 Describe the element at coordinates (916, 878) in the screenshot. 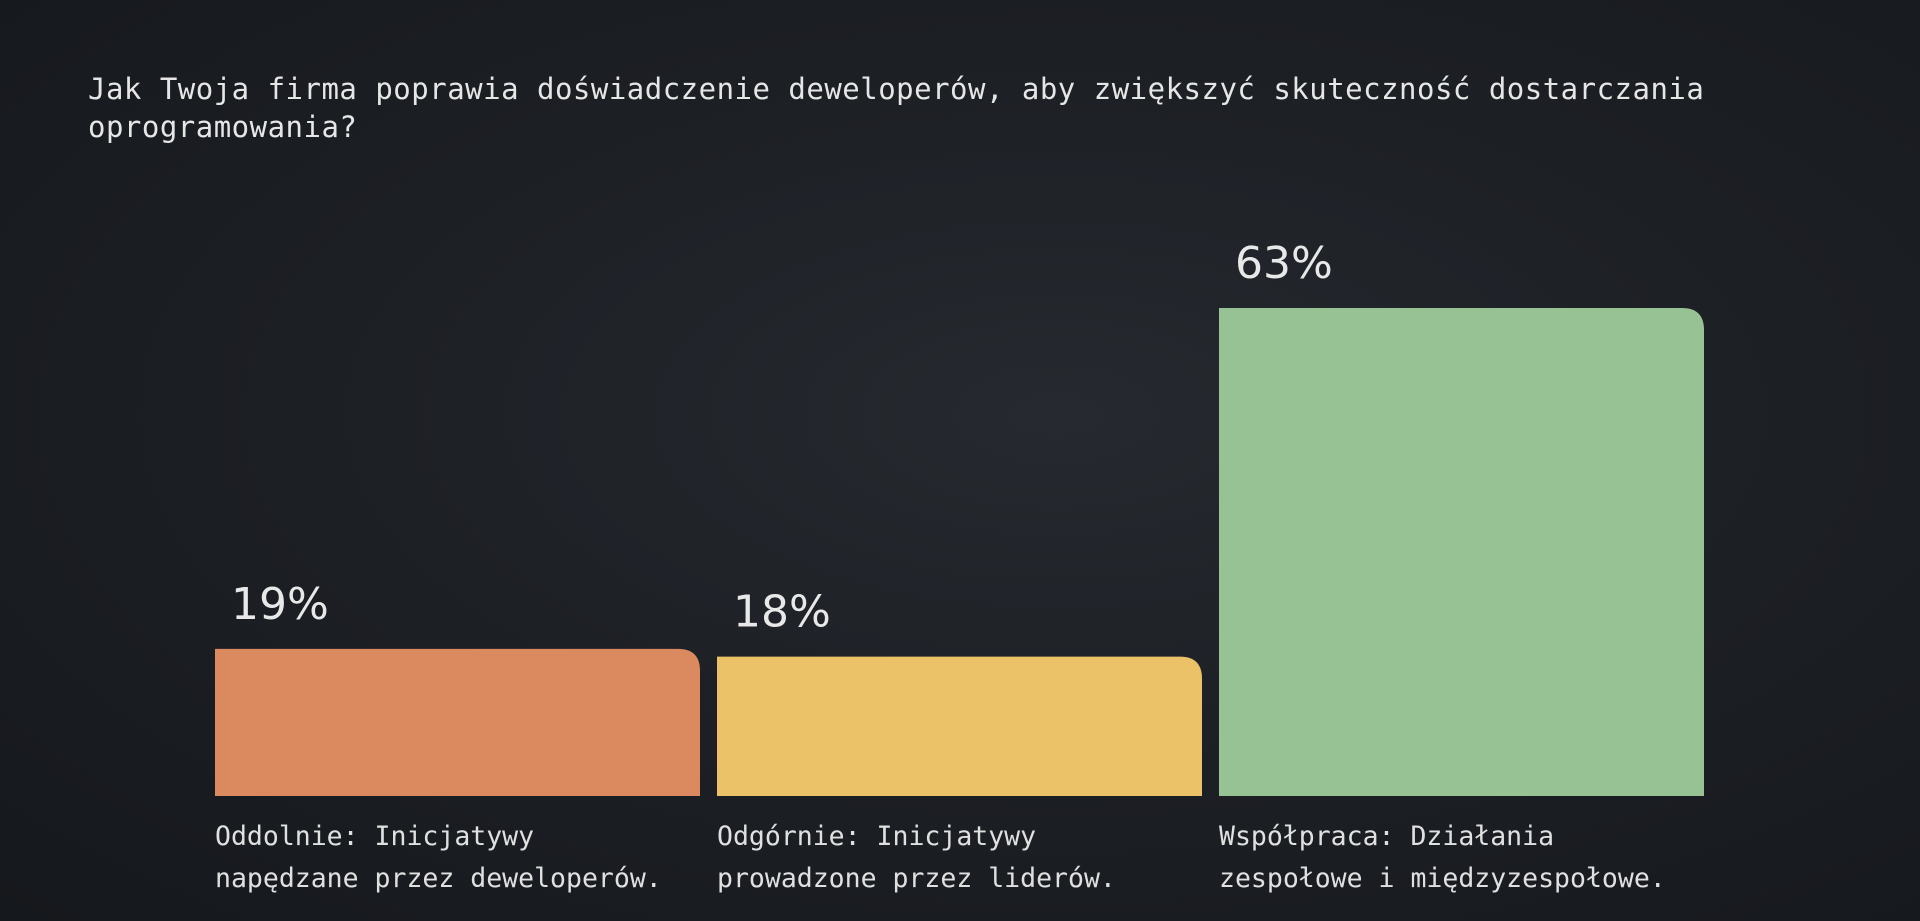

I see `category-label-2-line-2: prowadzone przez liderów.` at that location.